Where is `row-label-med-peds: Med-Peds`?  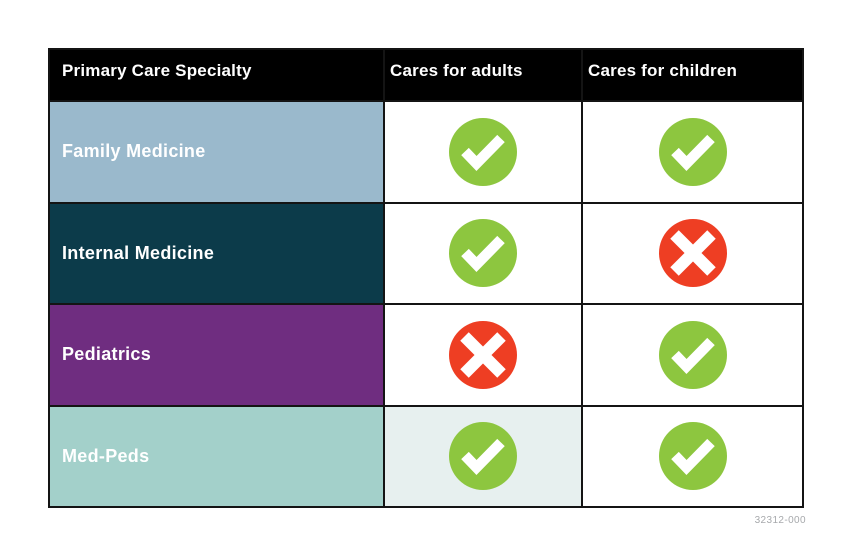 row-label-med-peds: Med-Peds is located at coordinates (216, 456).